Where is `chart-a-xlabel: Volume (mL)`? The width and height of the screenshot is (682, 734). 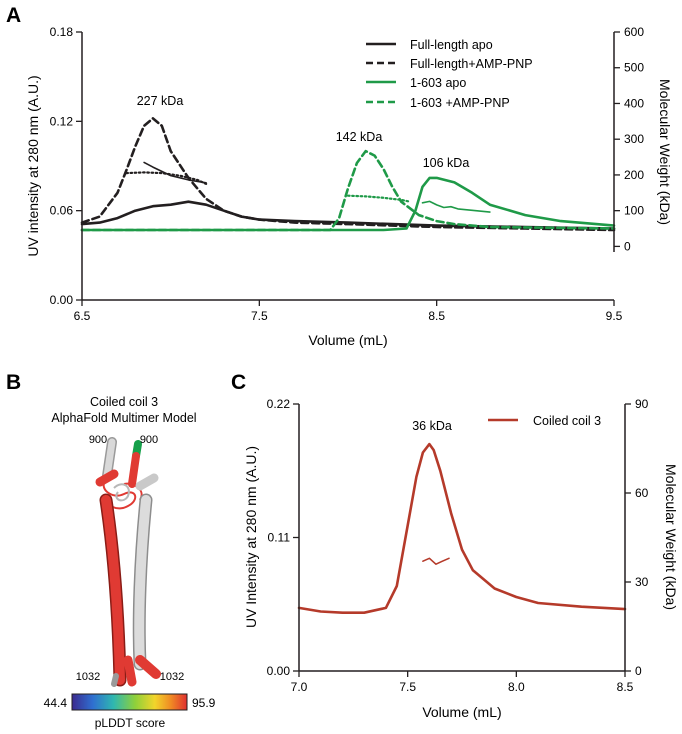 chart-a-xlabel: Volume (mL) is located at coordinates (347, 340).